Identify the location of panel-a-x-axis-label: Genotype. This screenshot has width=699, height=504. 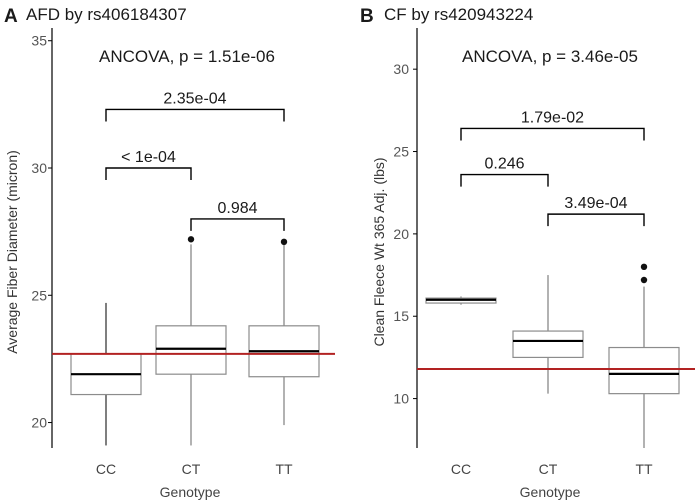
(190, 492).